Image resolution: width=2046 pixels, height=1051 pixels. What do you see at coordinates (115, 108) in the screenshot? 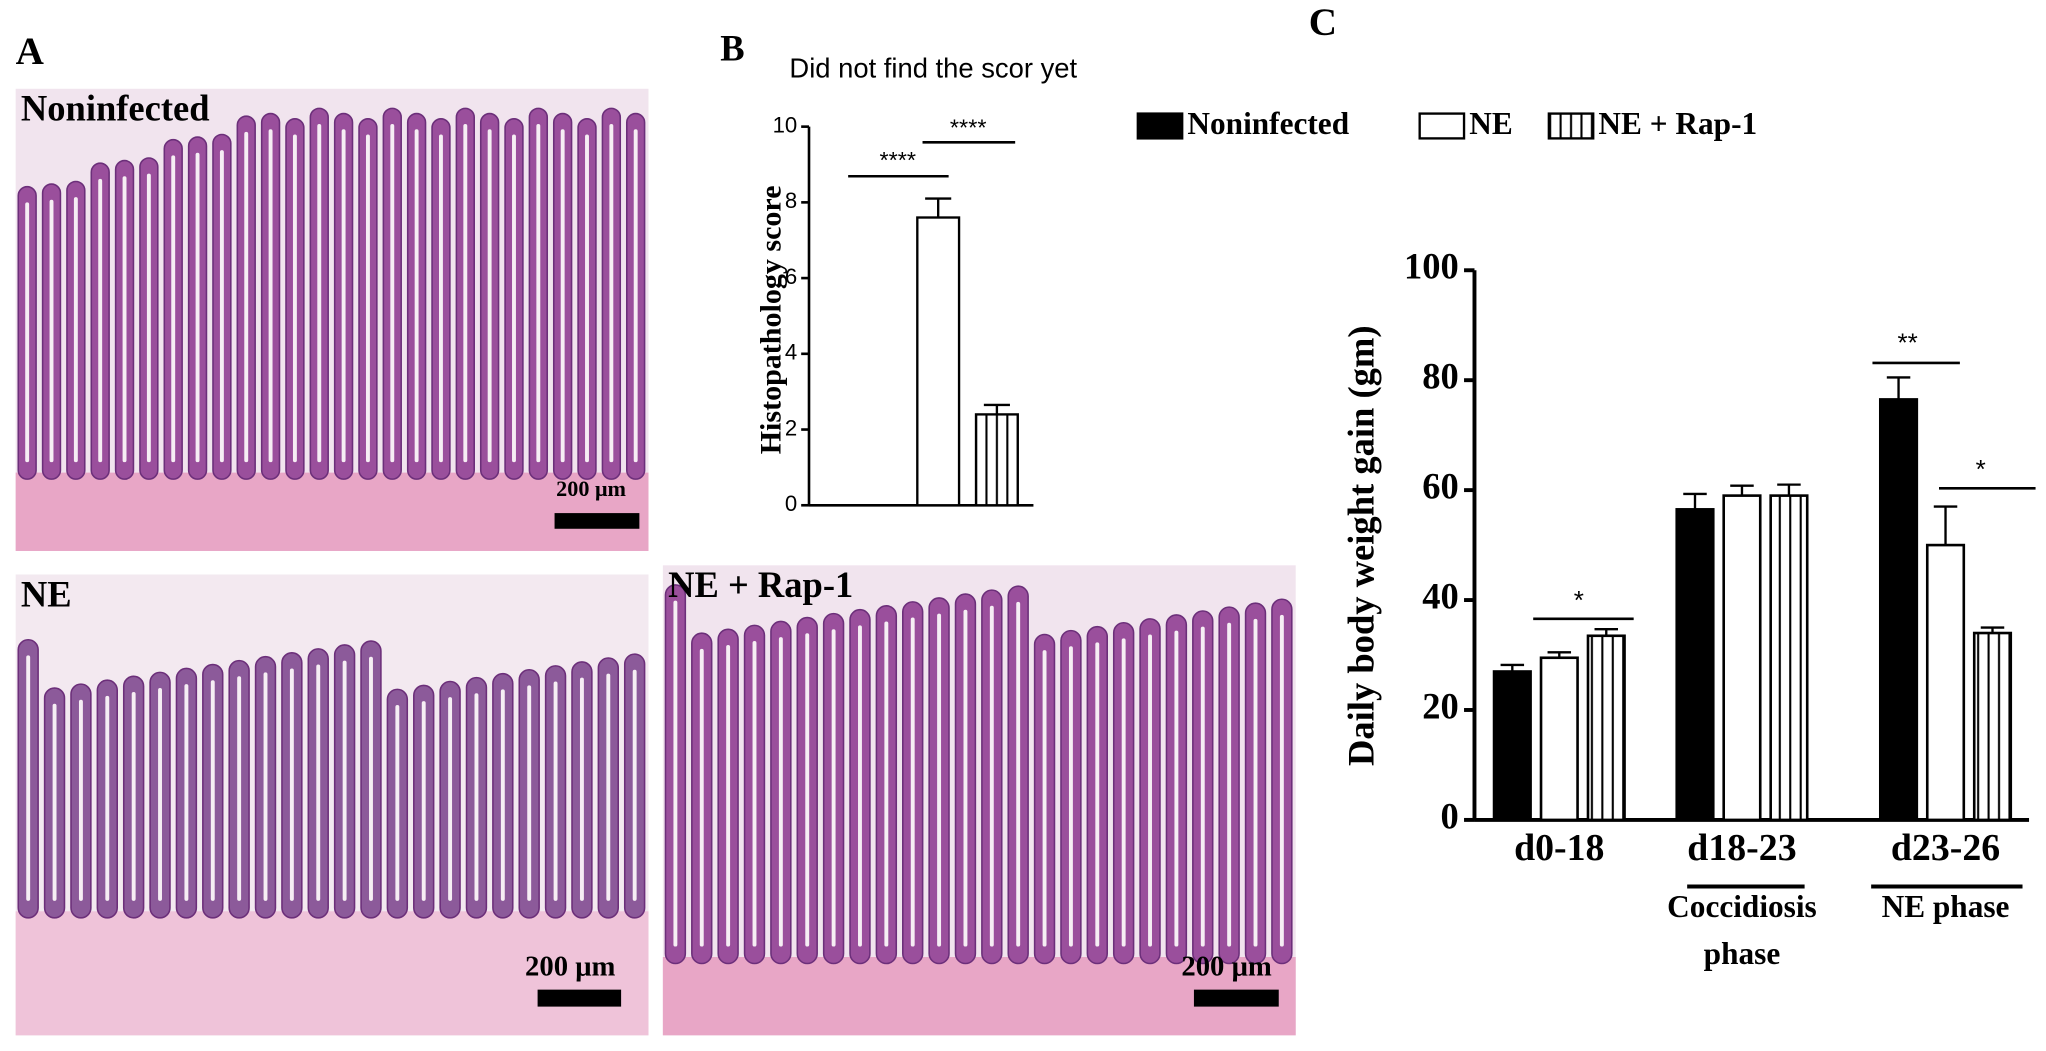
I see `image-label: Noninfected` at bounding box center [115, 108].